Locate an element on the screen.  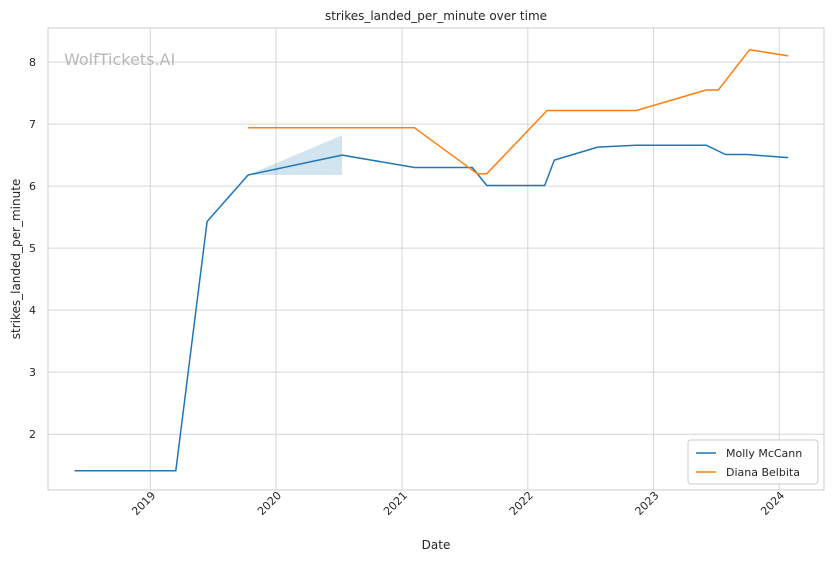
legend: Molly McCann Diana Belbita is located at coordinates (753, 462).